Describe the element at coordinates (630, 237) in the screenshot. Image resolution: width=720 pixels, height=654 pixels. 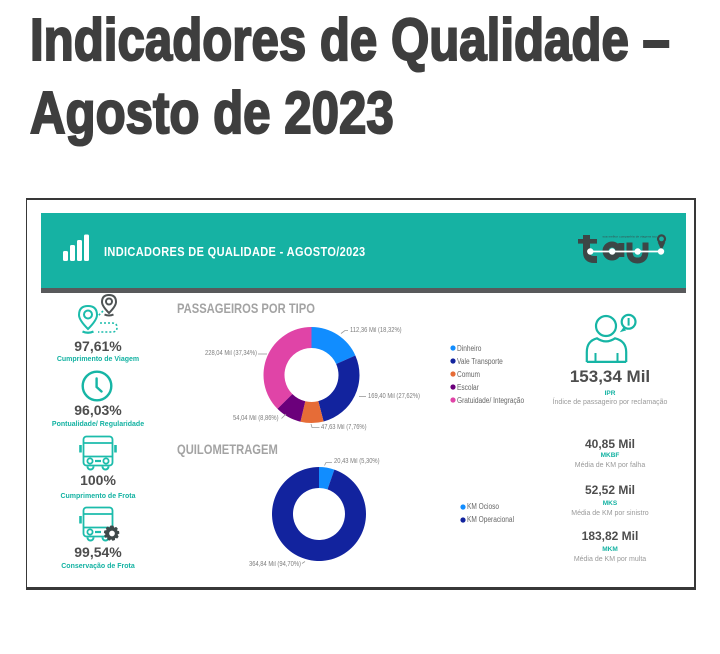
I see `svg-text:sua melhor companhia de viagen: sua melhor companhia de viagens tau` at that location.